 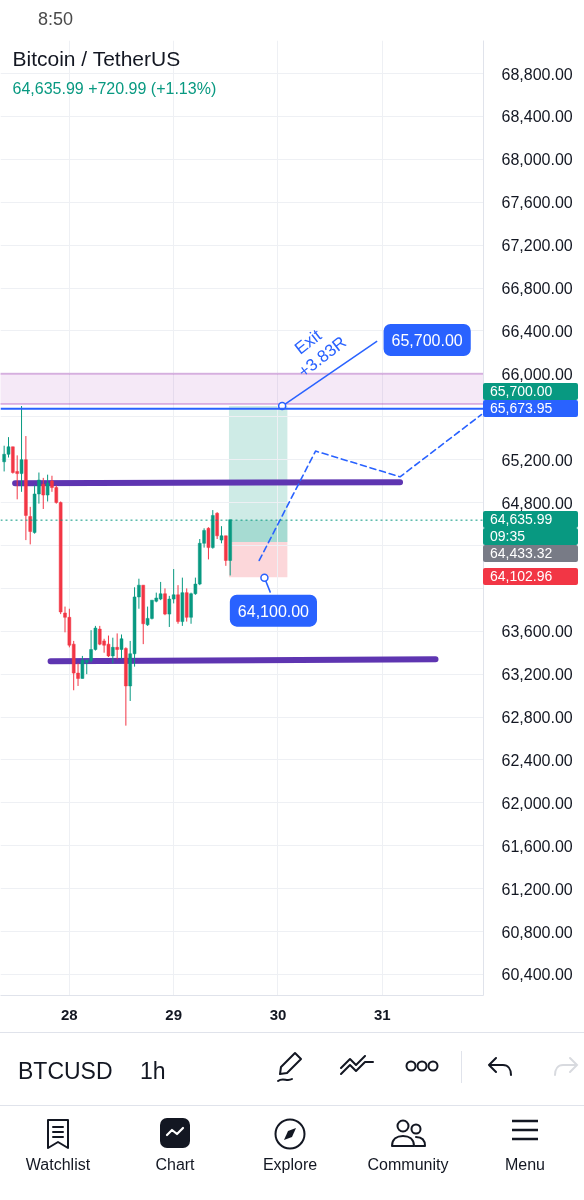 I want to click on y-tick-label: 68,000.00, so click(x=537, y=160).